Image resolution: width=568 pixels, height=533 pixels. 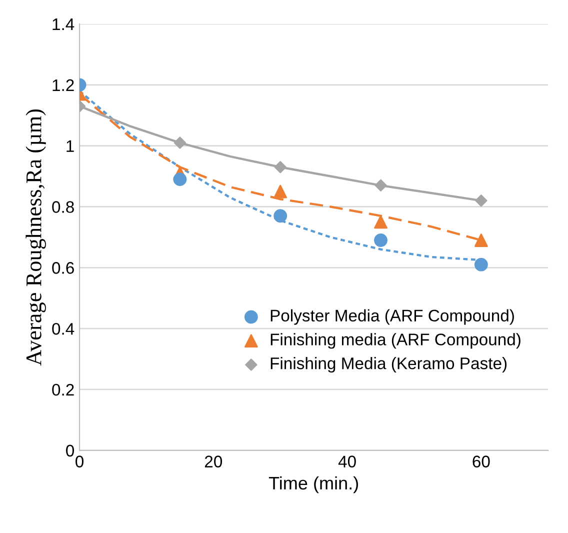 I want to click on y-tick-label: 0.8, so click(x=63, y=207).